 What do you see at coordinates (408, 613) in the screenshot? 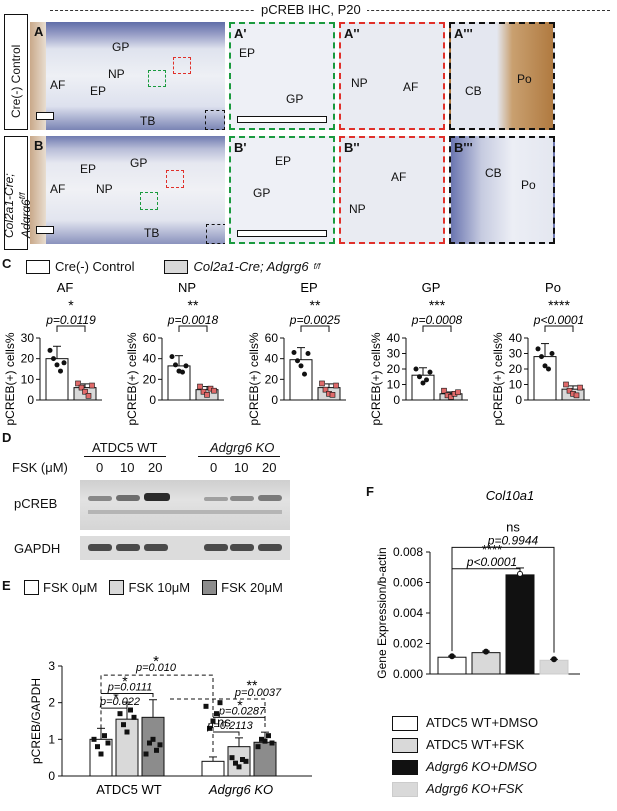
I see `y-tick-label: 0.004` at bounding box center [408, 613].